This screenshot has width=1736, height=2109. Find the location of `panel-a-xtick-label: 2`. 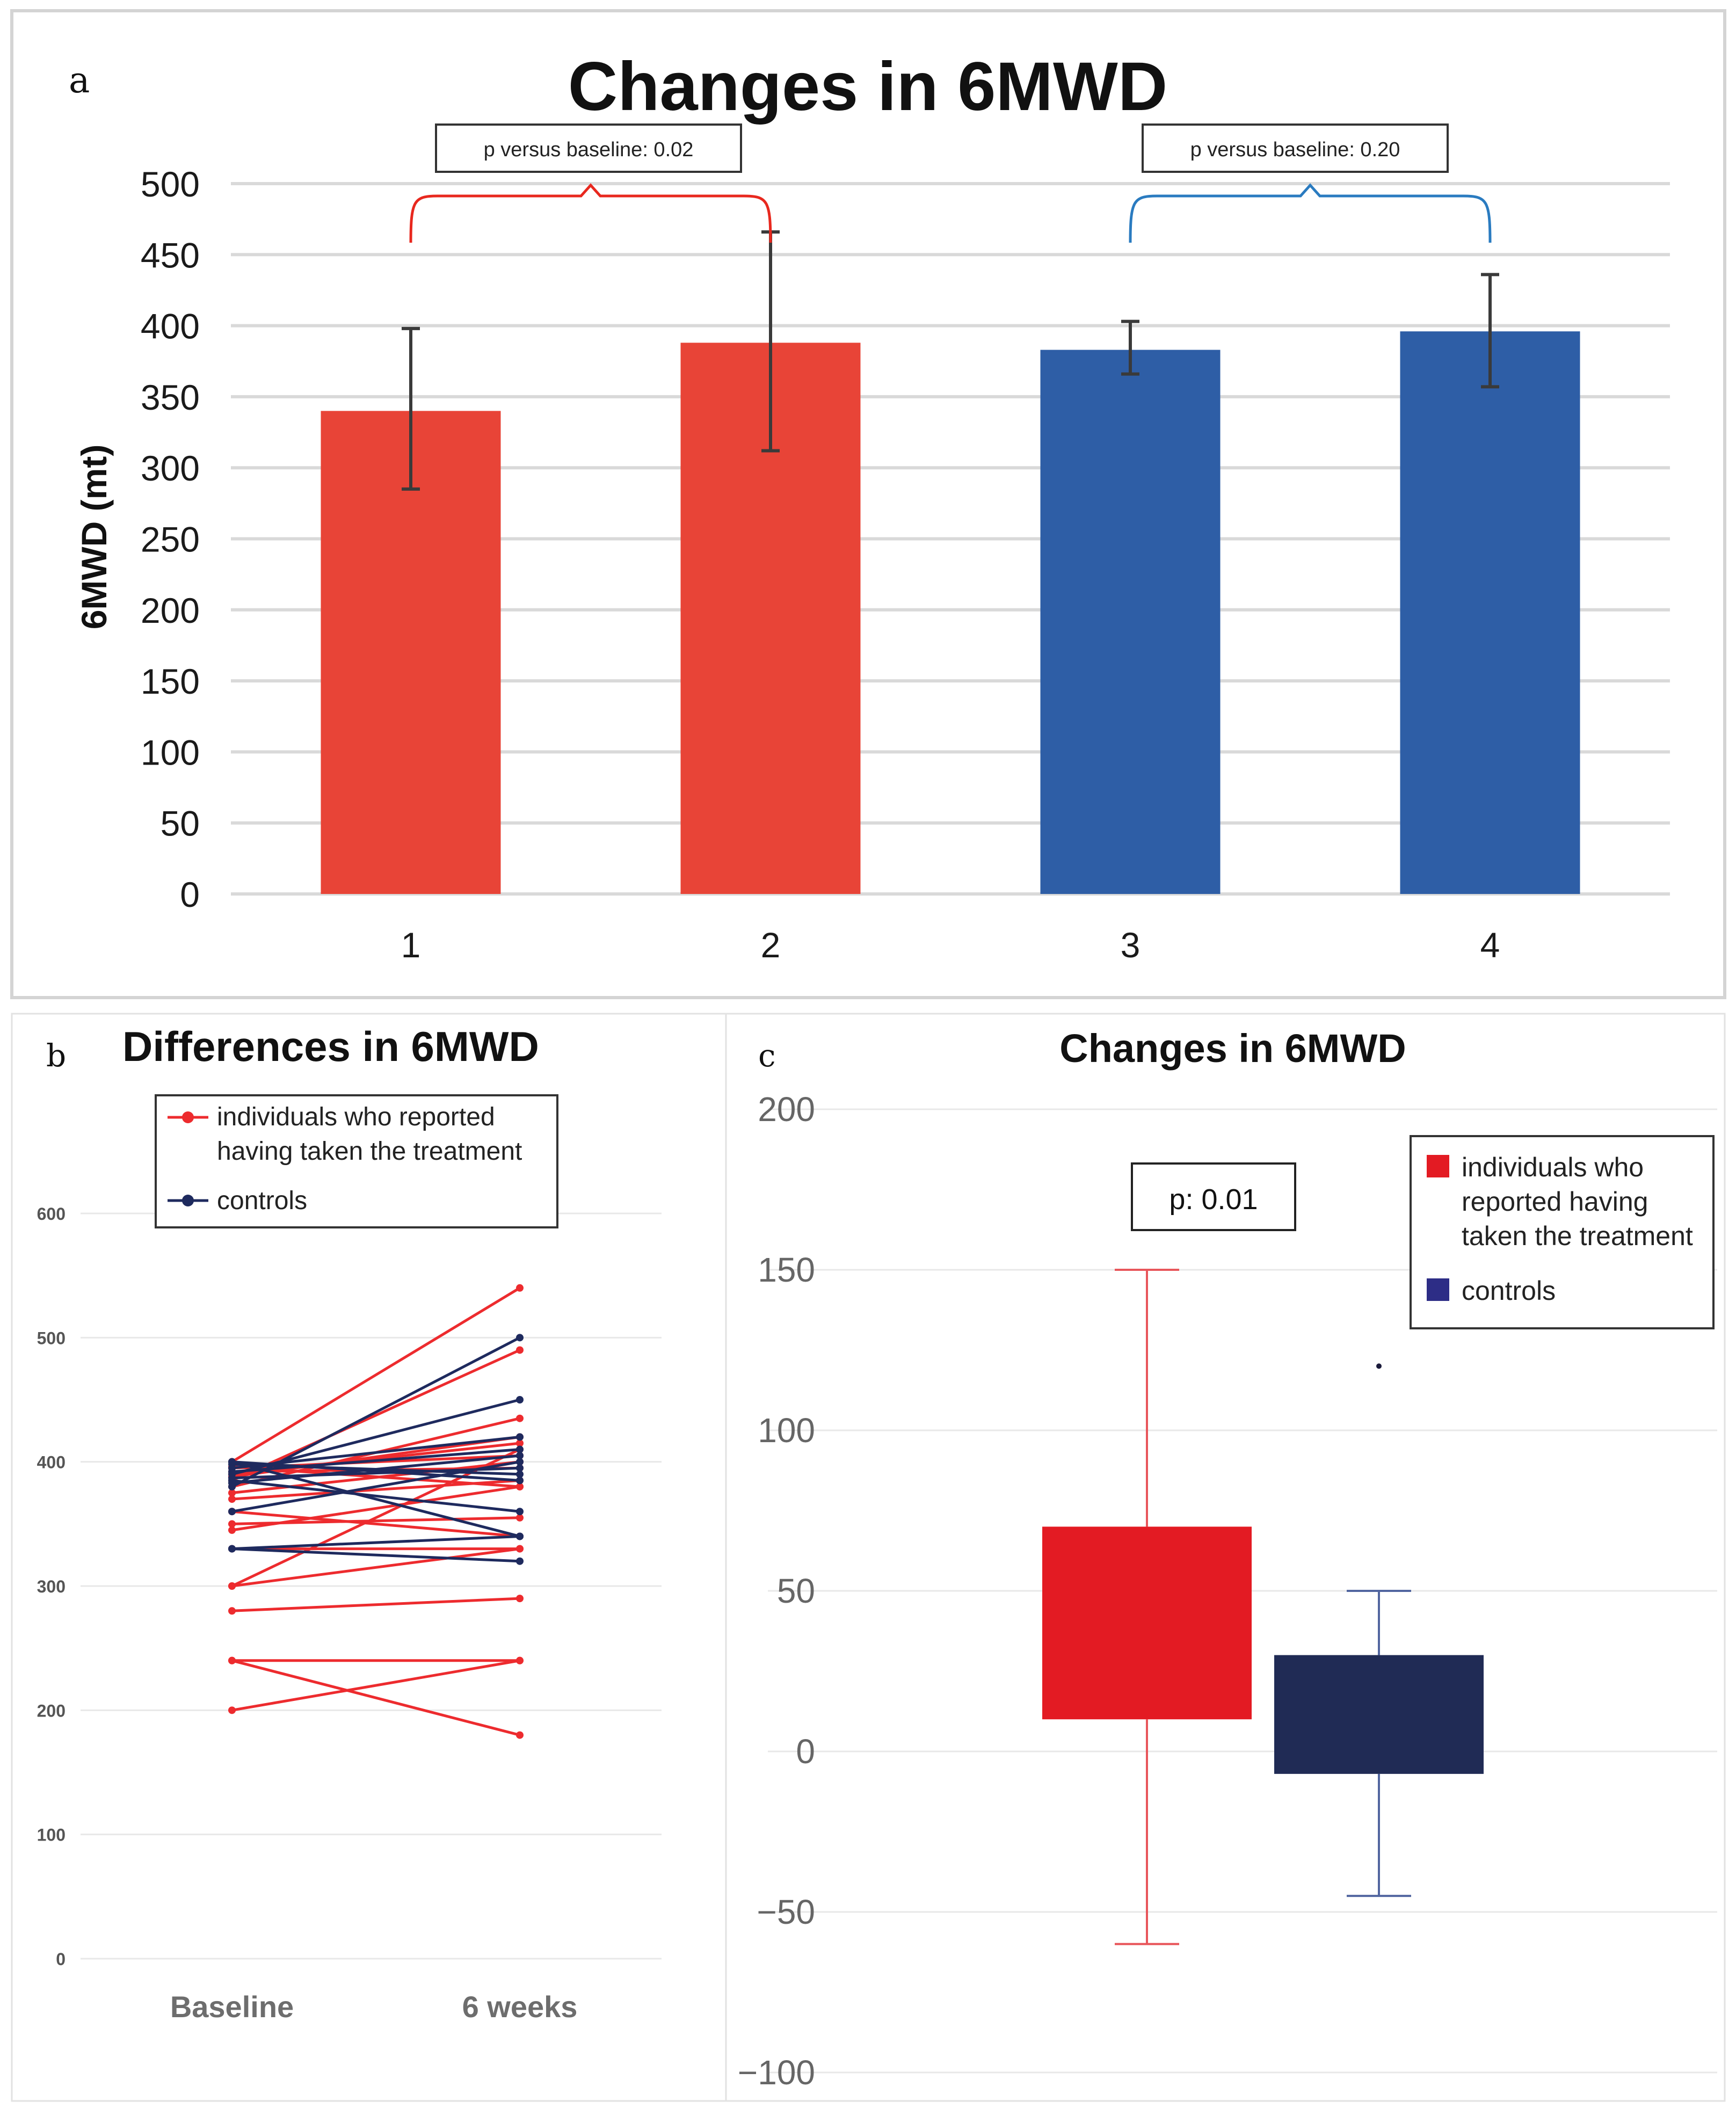

panel-a-xtick-label: 2 is located at coordinates (771, 945).